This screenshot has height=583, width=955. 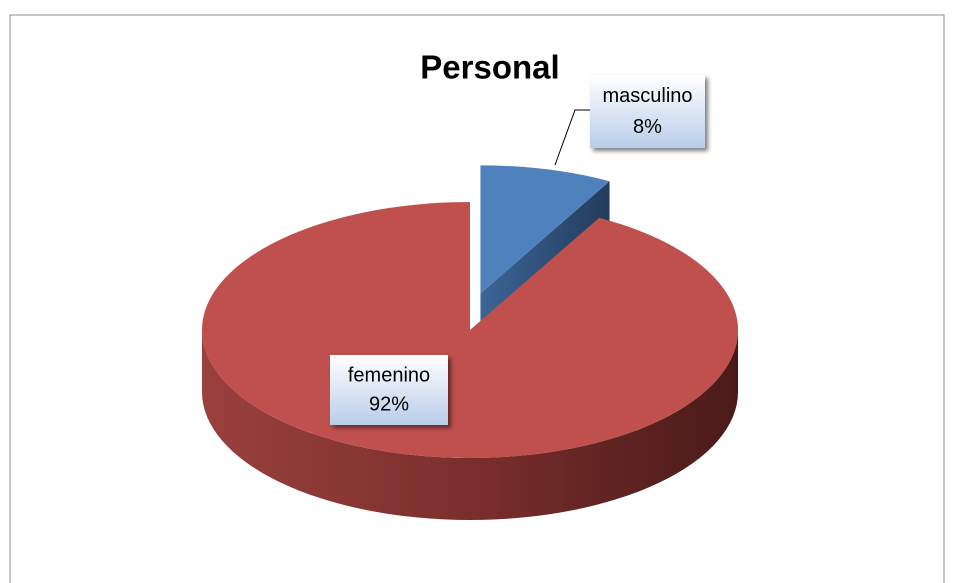 I want to click on data-label-name: masculino, so click(x=647, y=96).